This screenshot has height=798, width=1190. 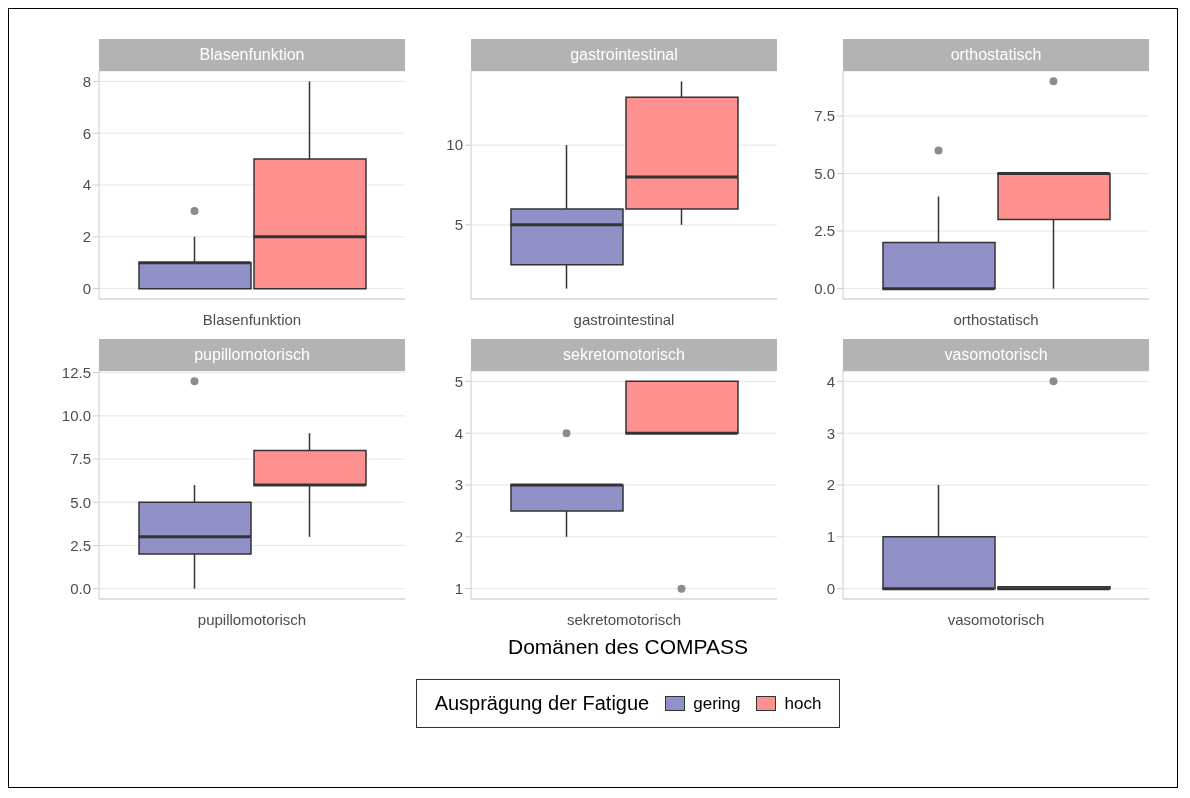 What do you see at coordinates (86, 81) in the screenshot?
I see `y-tick-label: 8` at bounding box center [86, 81].